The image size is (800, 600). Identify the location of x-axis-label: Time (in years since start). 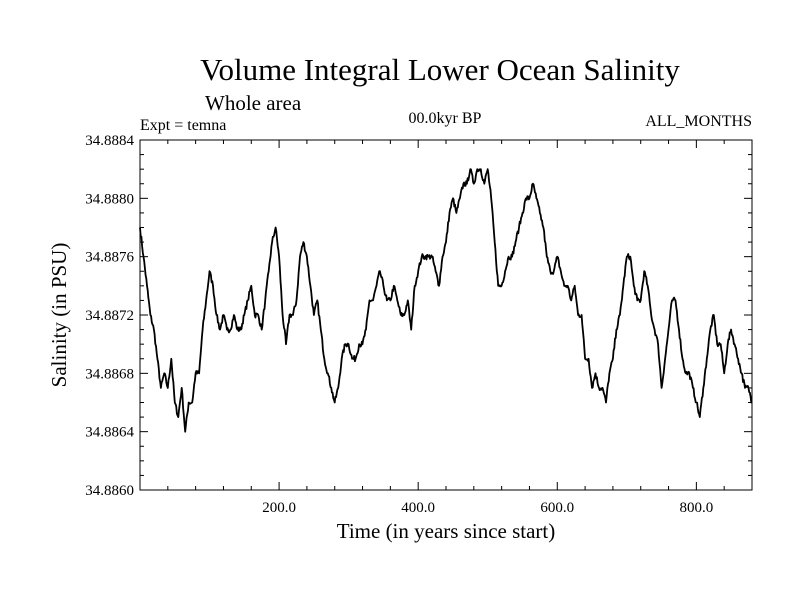
(446, 531).